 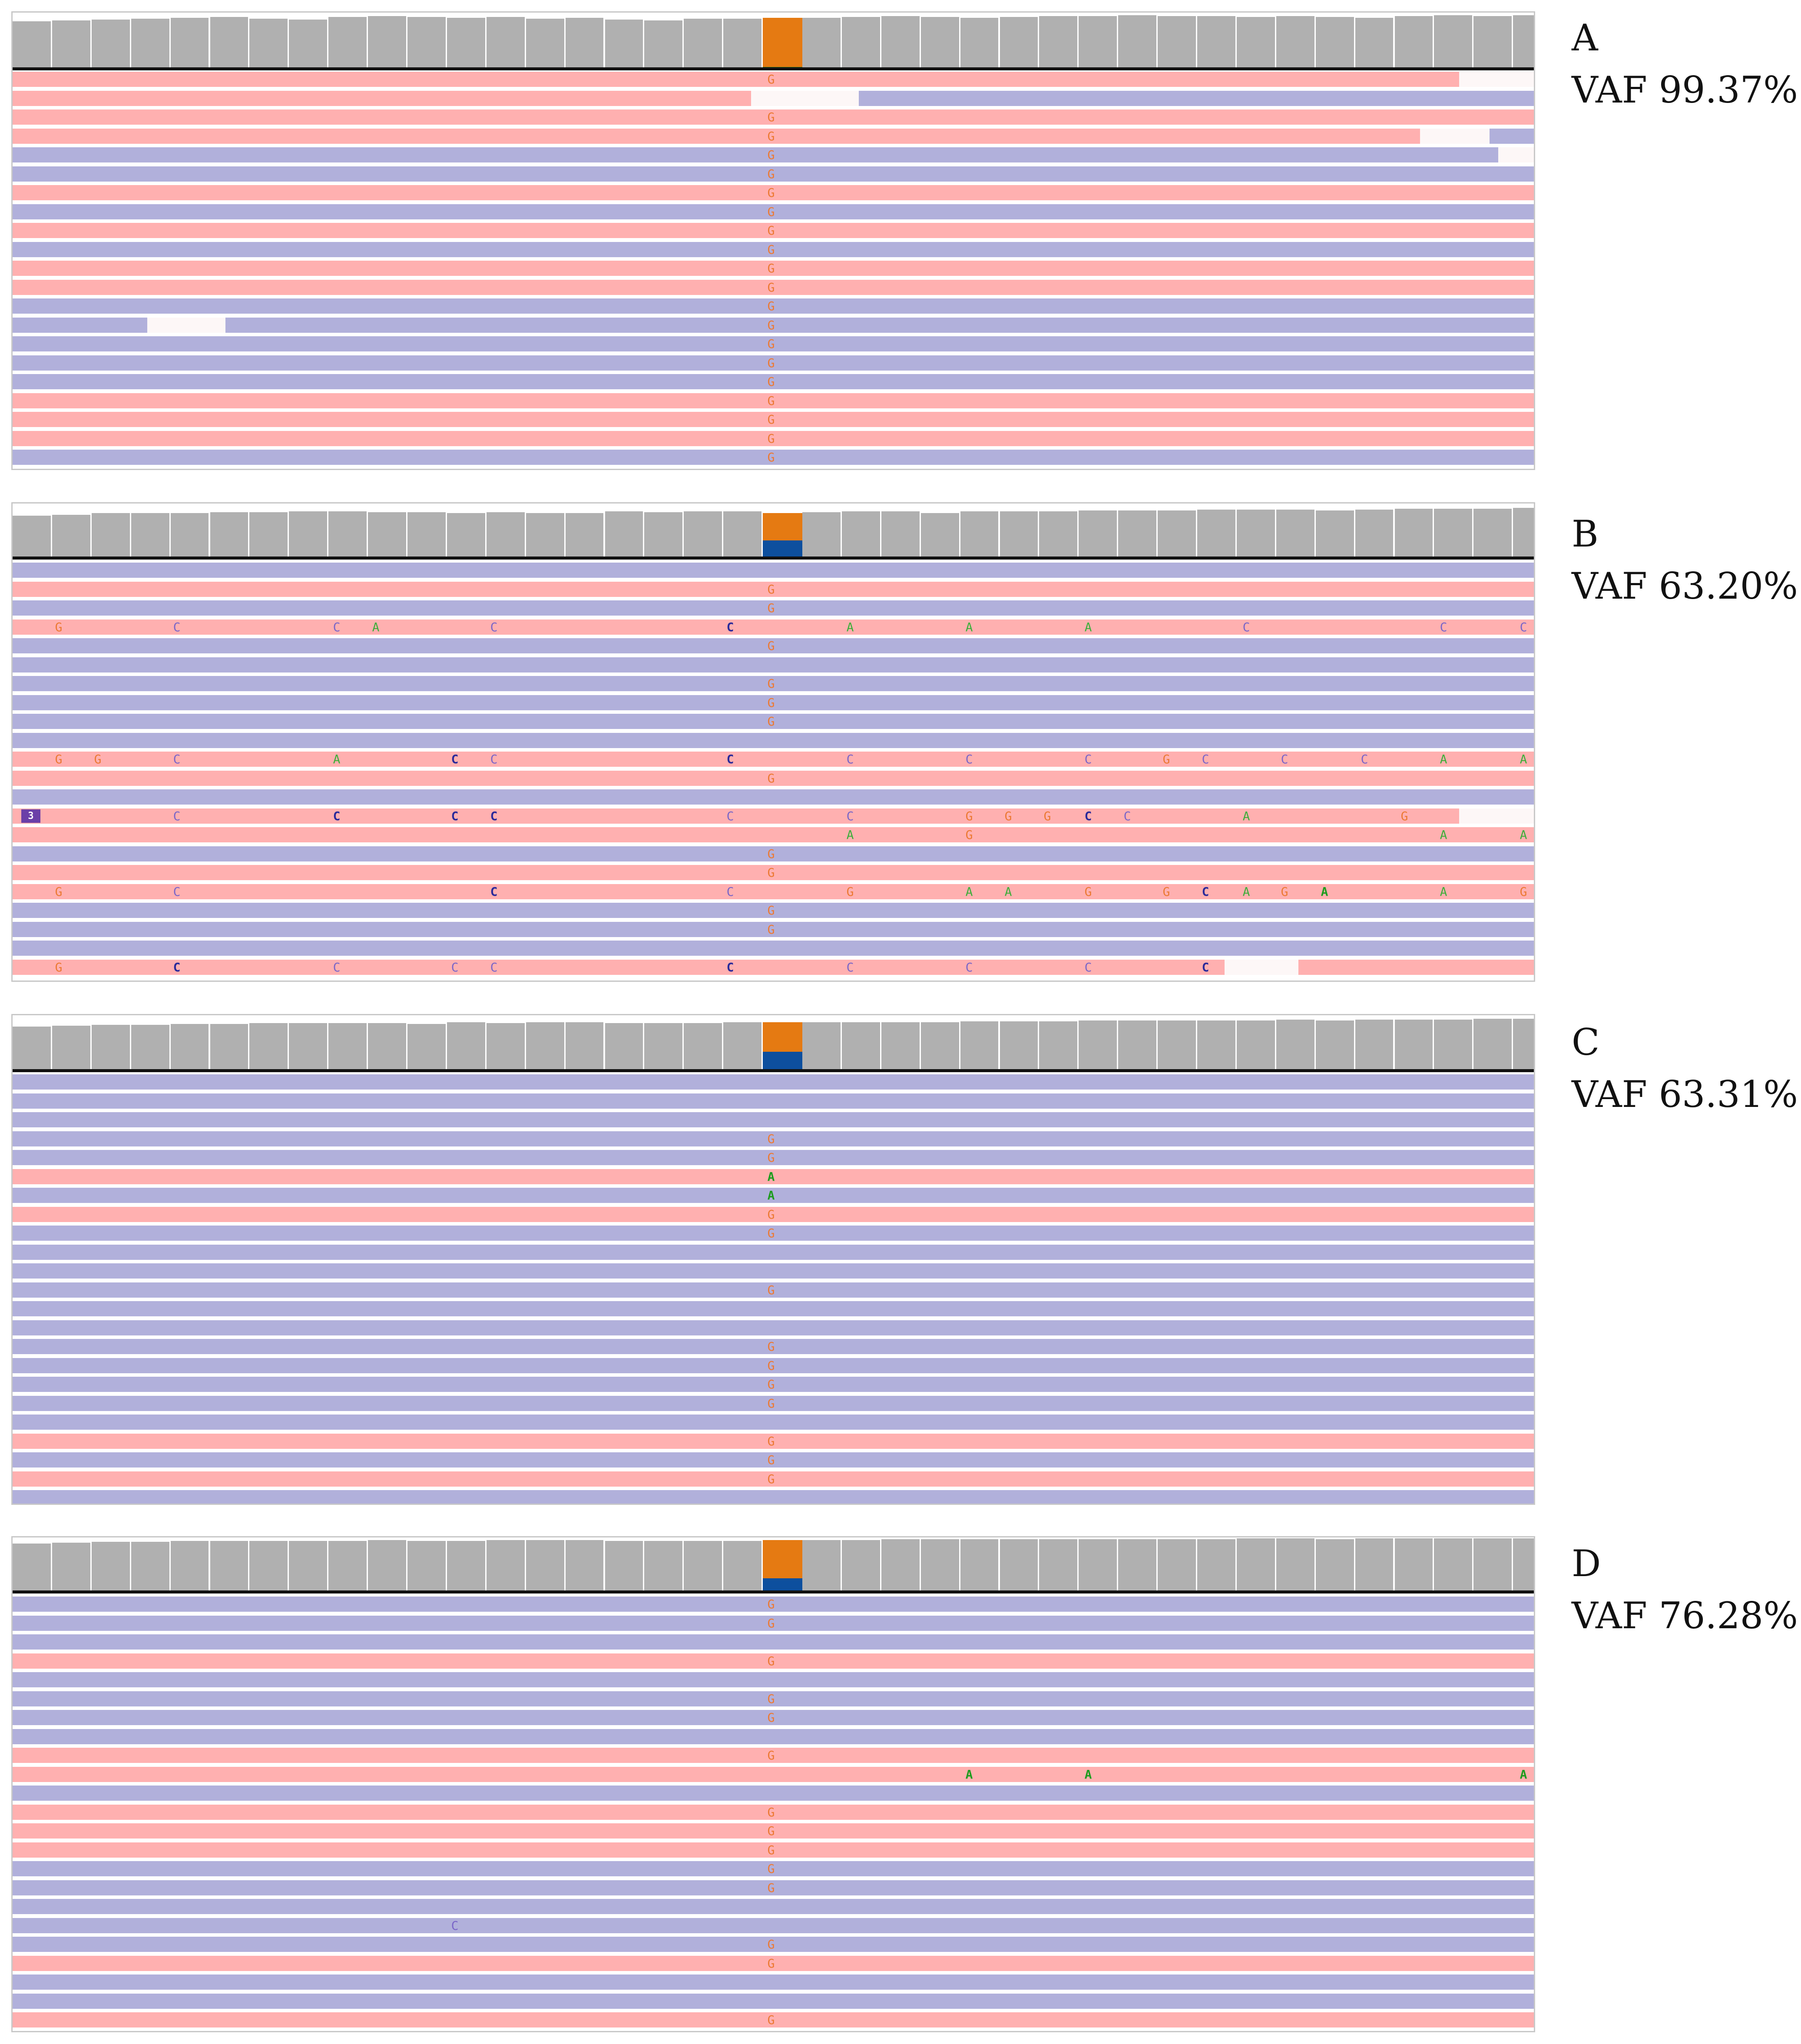 I want to click on insertion-marker: 3, so click(x=31, y=816).